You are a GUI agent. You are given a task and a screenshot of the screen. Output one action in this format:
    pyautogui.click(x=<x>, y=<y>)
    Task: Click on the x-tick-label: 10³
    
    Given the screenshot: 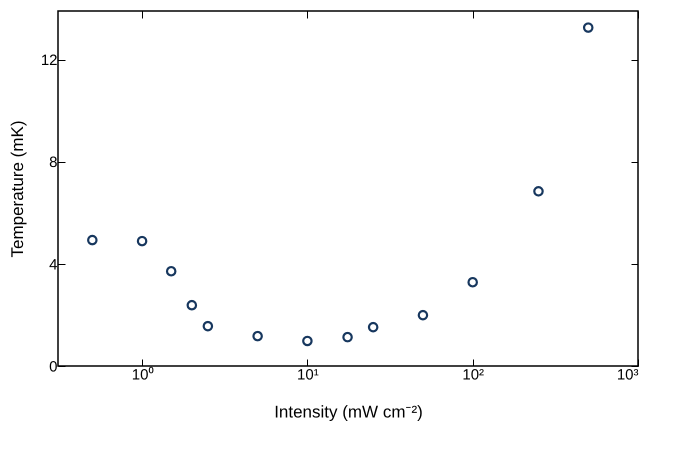 What is the action you would take?
    pyautogui.click(x=627, y=375)
    